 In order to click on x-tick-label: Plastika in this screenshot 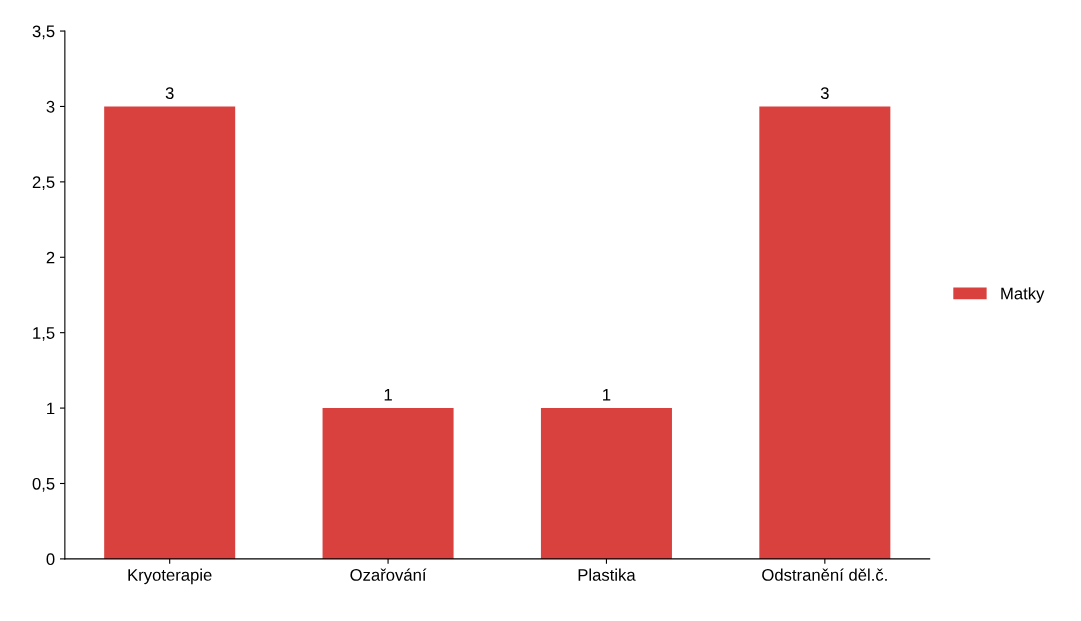, I will do `click(607, 574)`.